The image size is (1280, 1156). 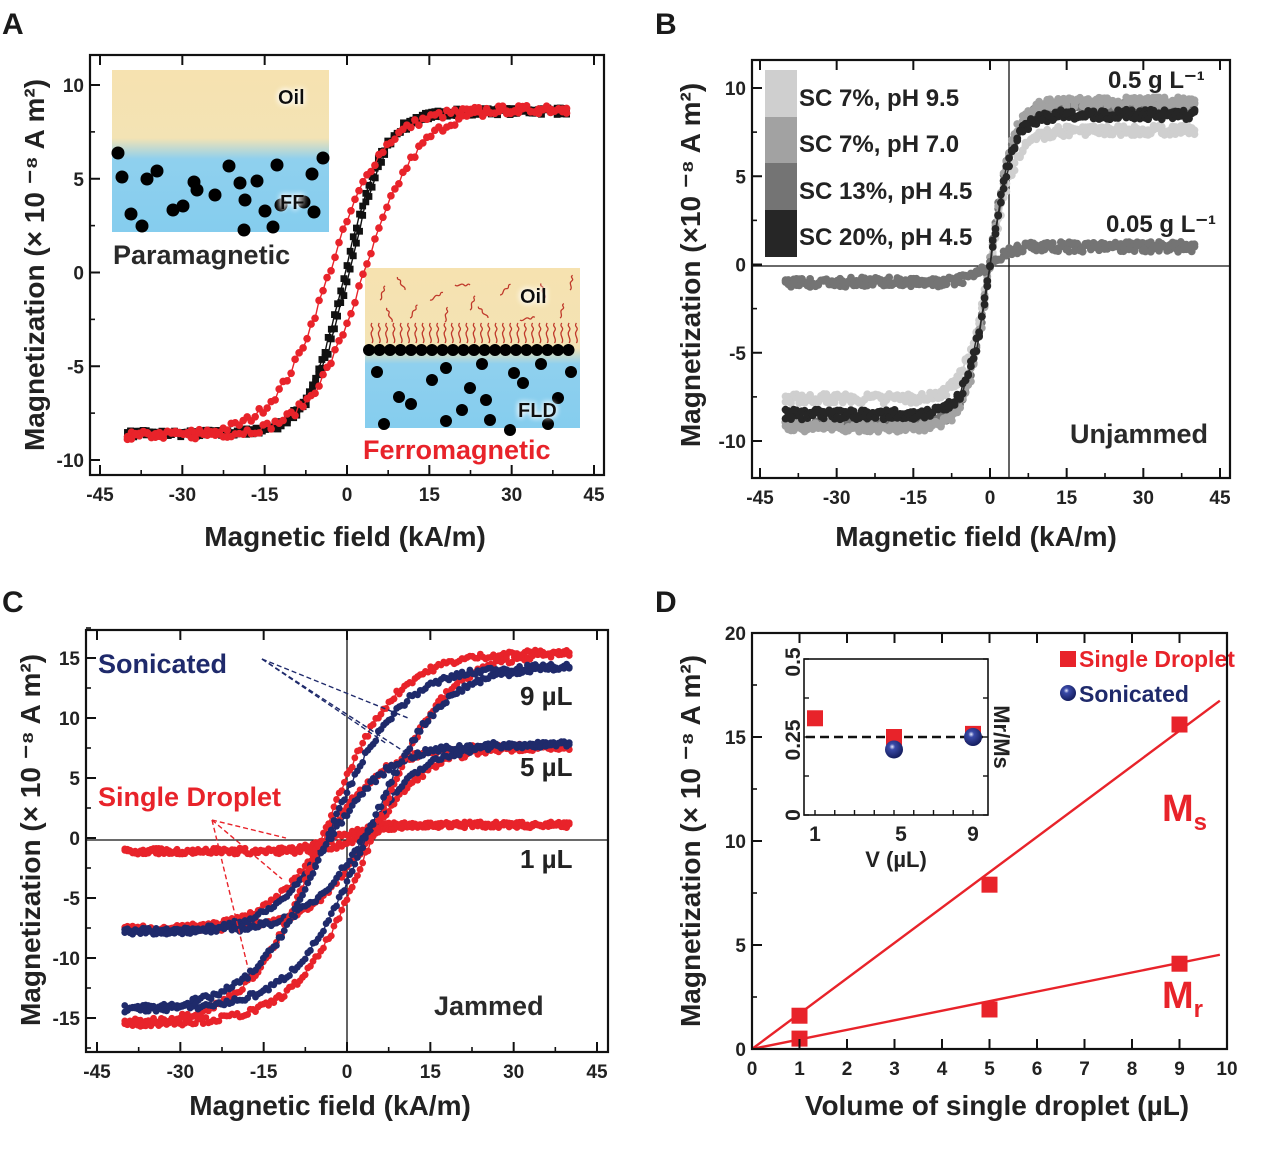 I want to click on ms-label-sub: s, so click(x=1200, y=822).